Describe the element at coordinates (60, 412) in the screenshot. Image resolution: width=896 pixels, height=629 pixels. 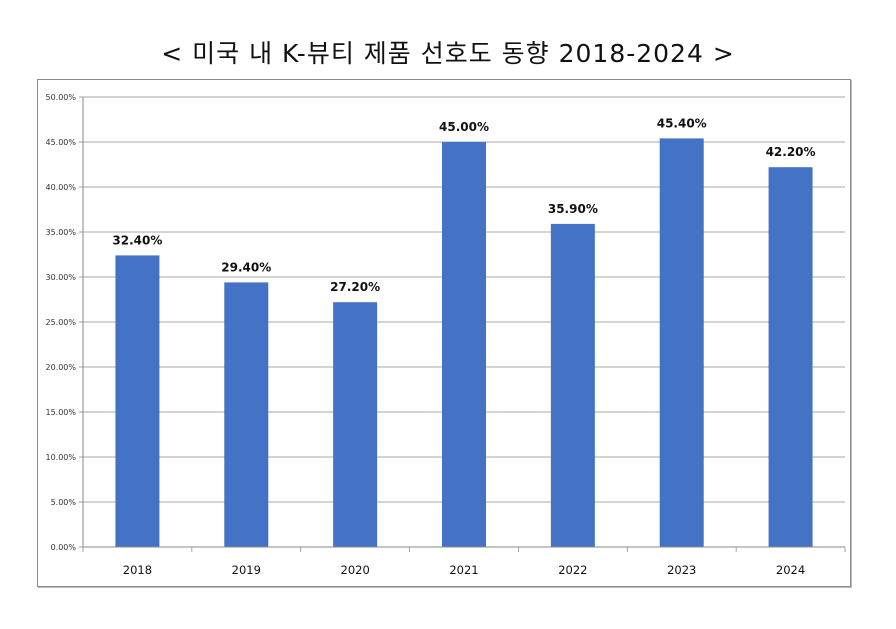
I see `y-tick-label: 15.00%` at that location.